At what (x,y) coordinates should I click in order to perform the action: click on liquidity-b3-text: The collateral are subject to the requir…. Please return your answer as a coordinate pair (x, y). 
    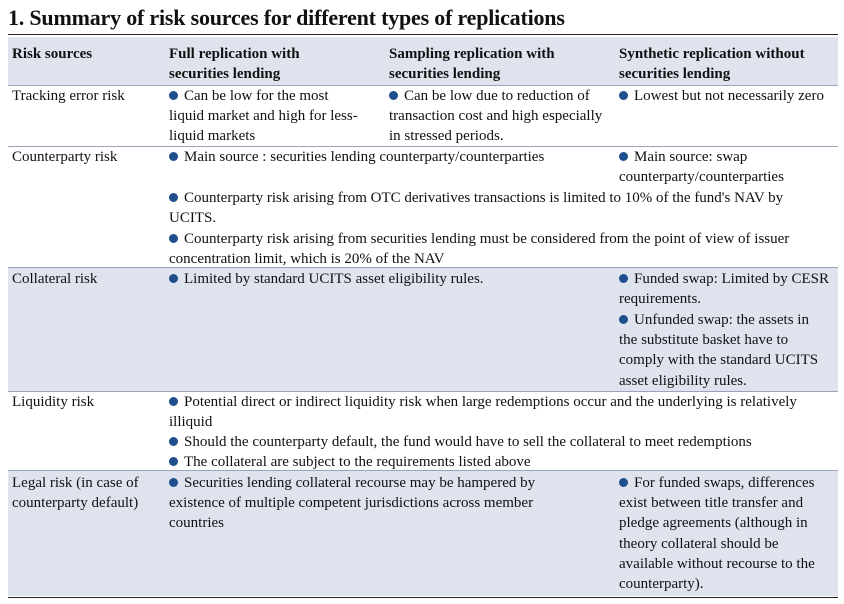
    Looking at the image, I should click on (357, 462).